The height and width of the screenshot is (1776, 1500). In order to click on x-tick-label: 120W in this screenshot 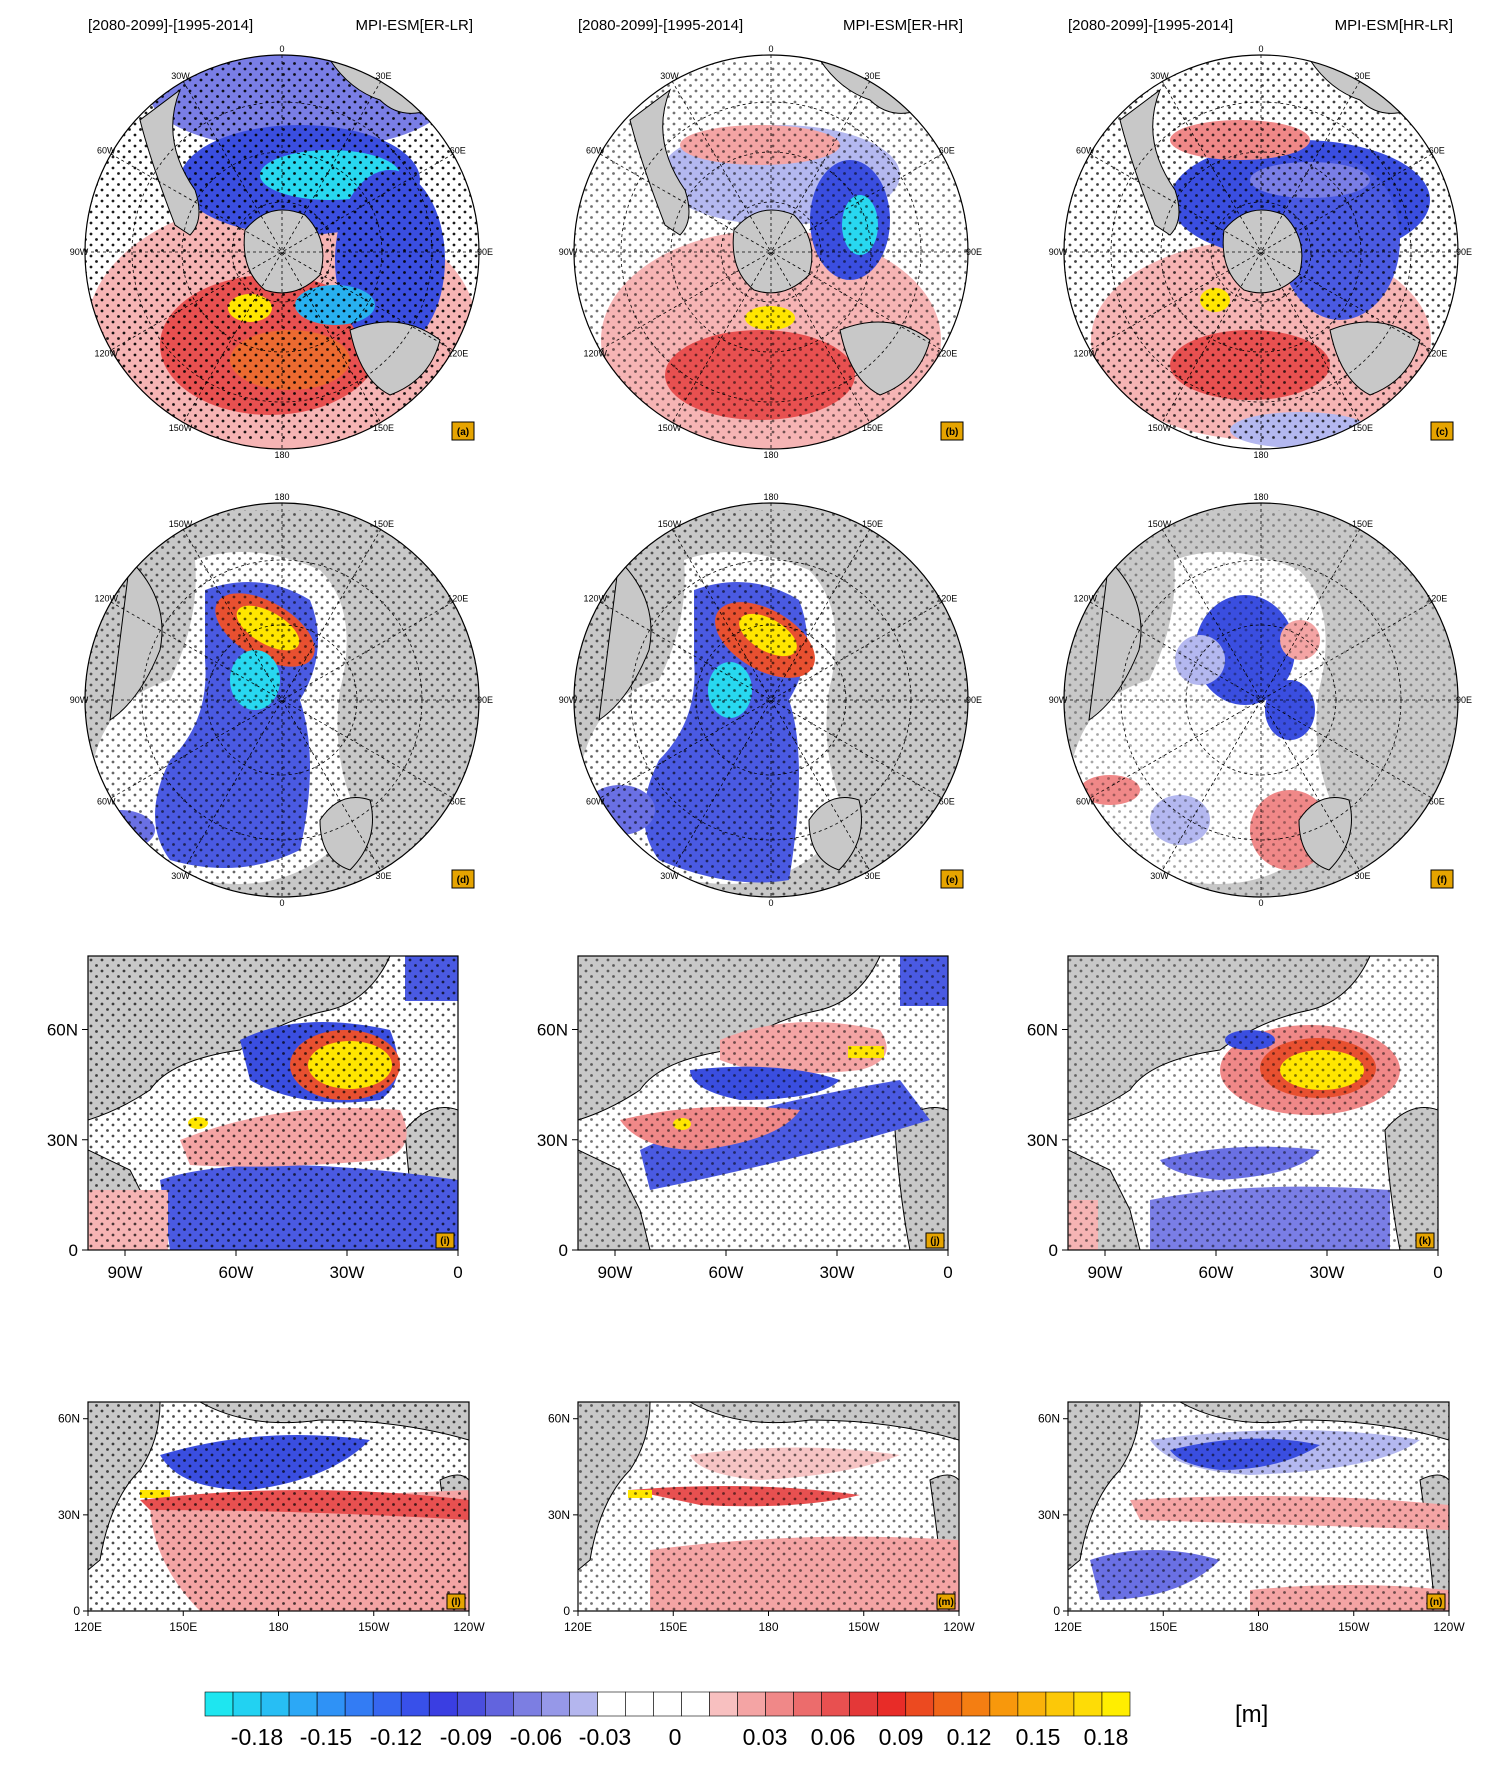, I will do `click(1449, 1627)`.